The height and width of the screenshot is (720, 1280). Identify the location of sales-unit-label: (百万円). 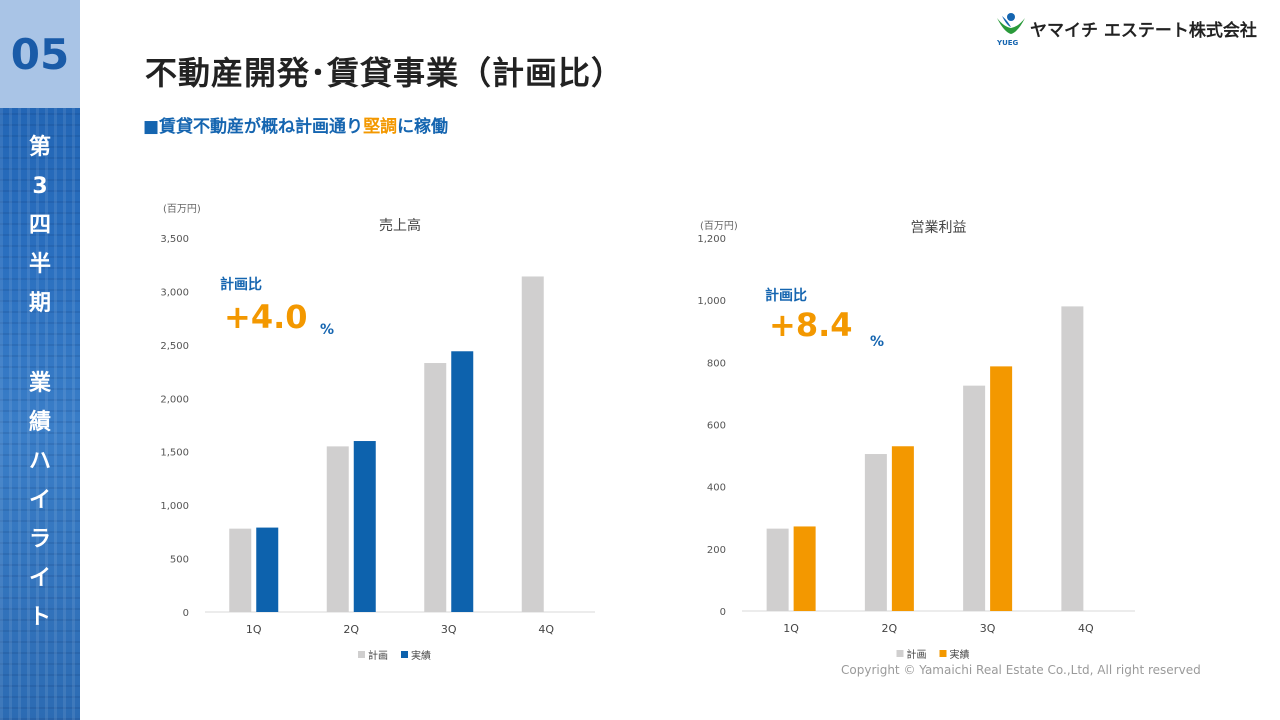
(182, 209).